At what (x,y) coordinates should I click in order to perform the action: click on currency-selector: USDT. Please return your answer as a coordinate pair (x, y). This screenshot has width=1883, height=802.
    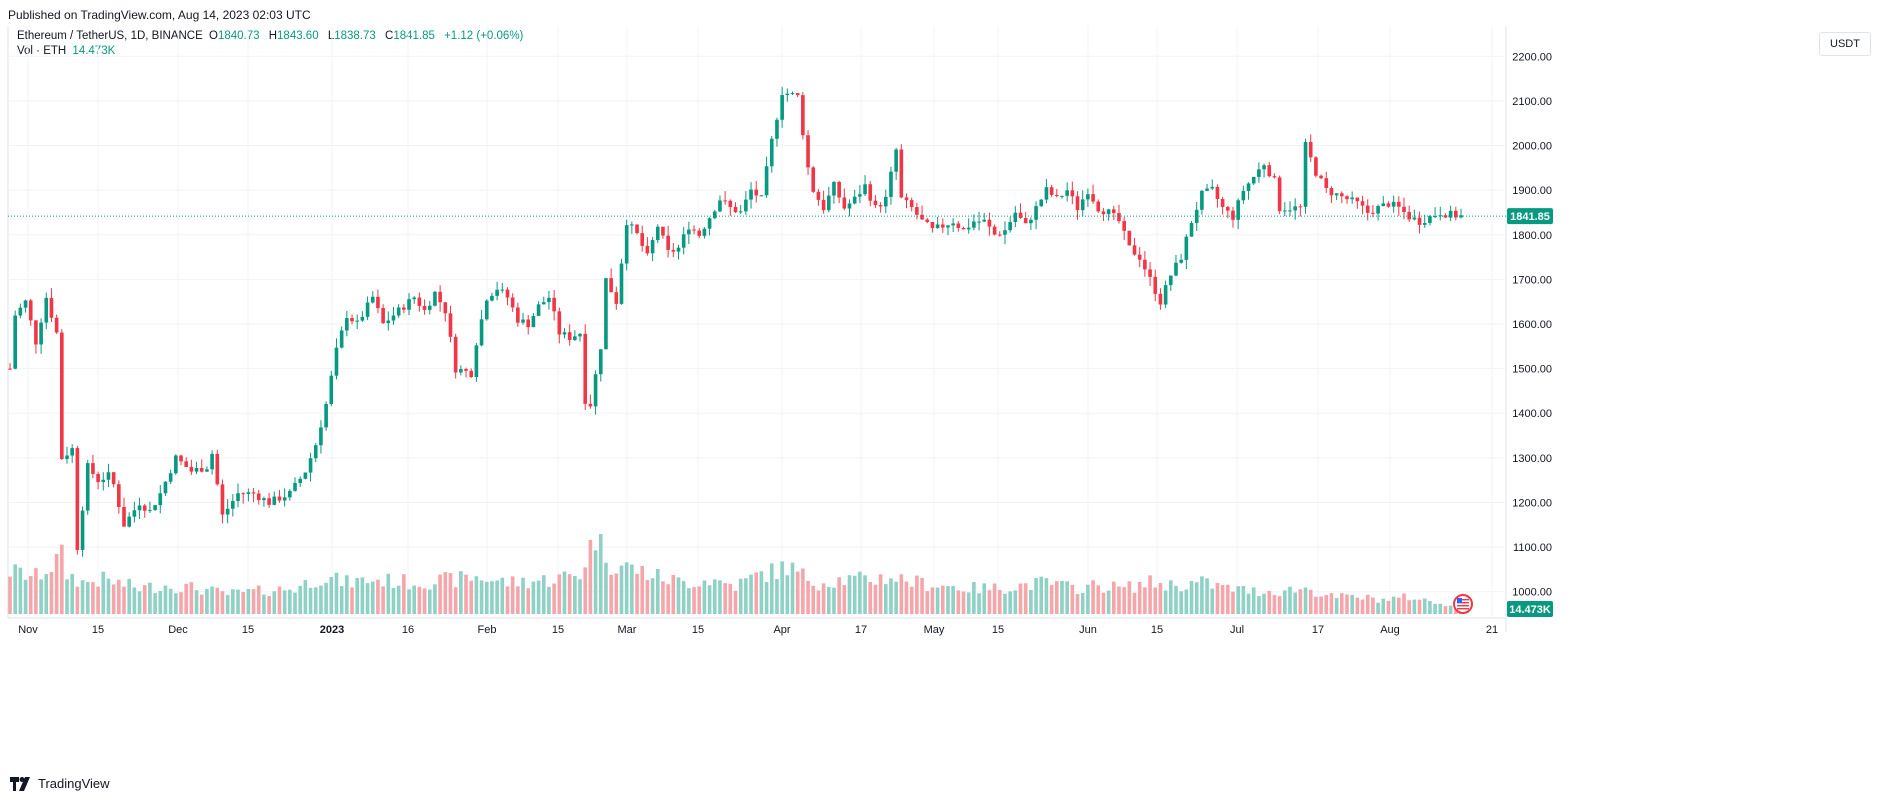
    Looking at the image, I should click on (1845, 44).